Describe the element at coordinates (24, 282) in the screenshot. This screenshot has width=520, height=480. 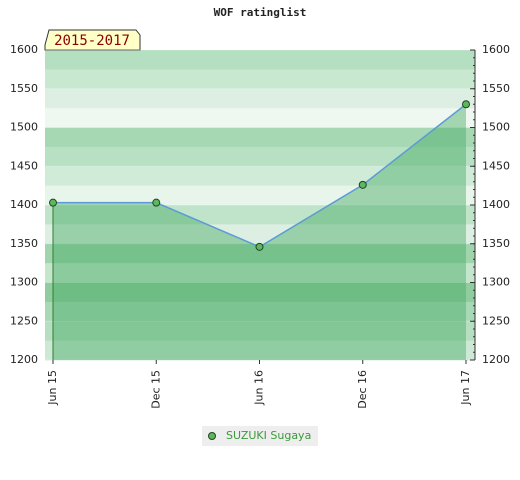
I see `y-tick-label: 1300` at that location.